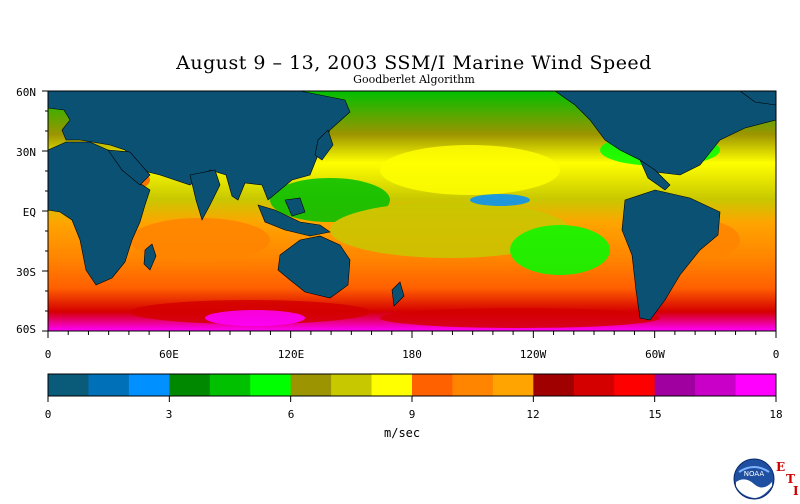 The height and width of the screenshot is (504, 800). Describe the element at coordinates (314, 267) in the screenshot. I see `australia` at that location.